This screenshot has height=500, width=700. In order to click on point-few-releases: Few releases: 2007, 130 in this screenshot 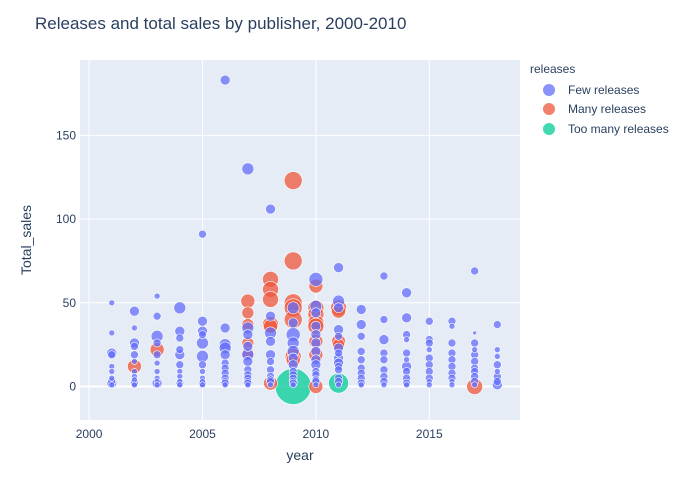, I will do `click(248, 169)`.